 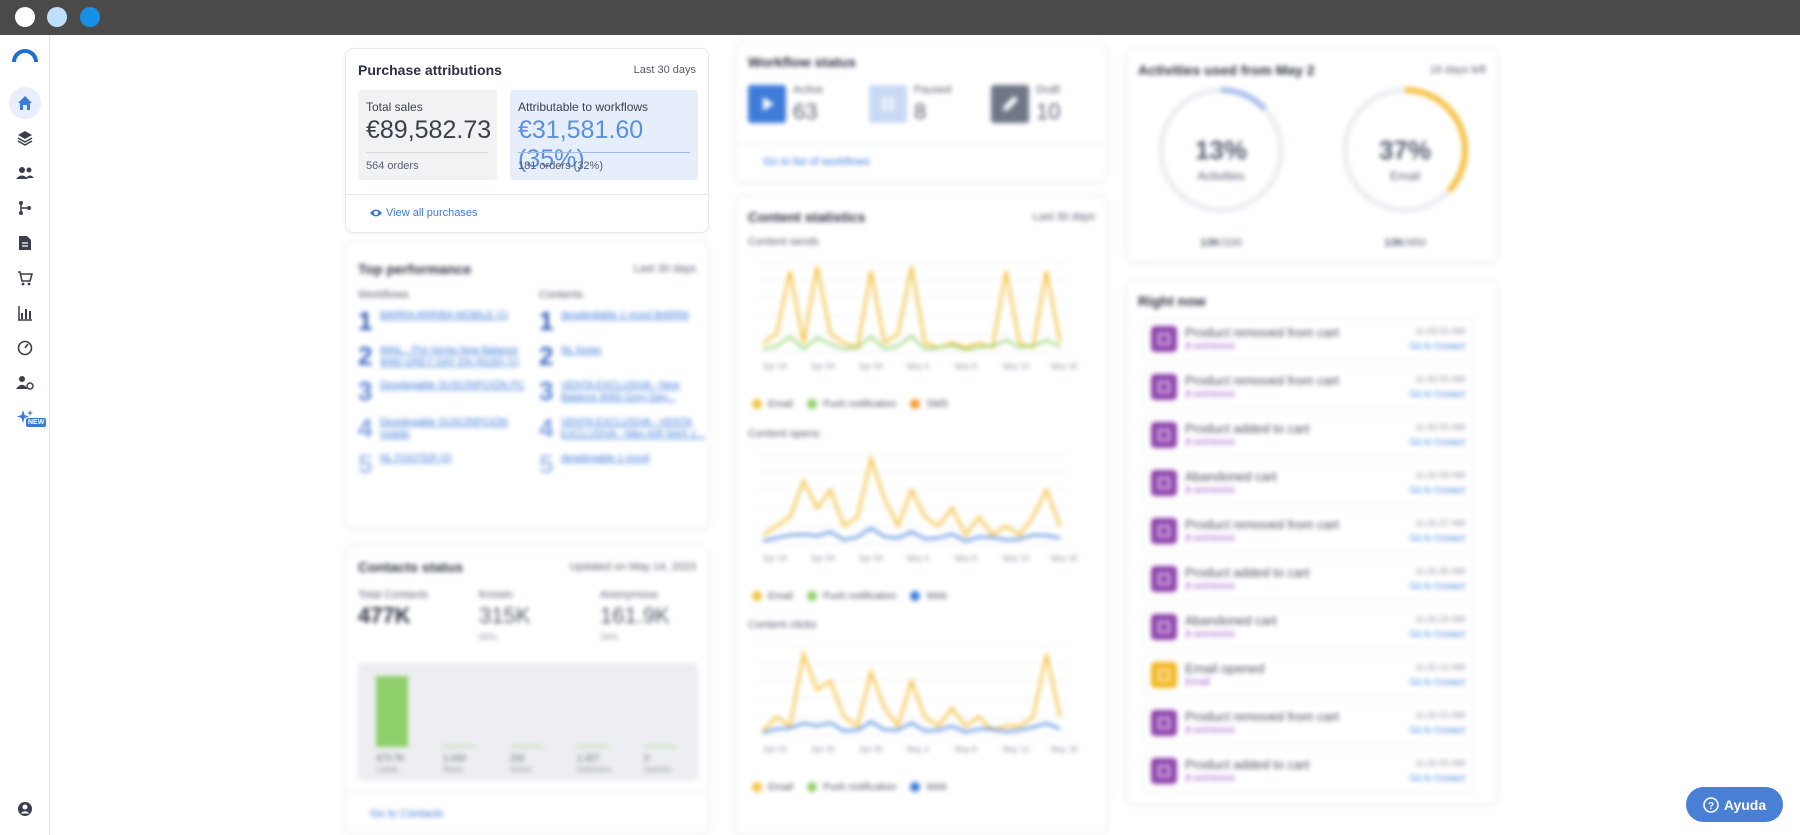 I want to click on contact-bar-value: 232, so click(x=518, y=758).